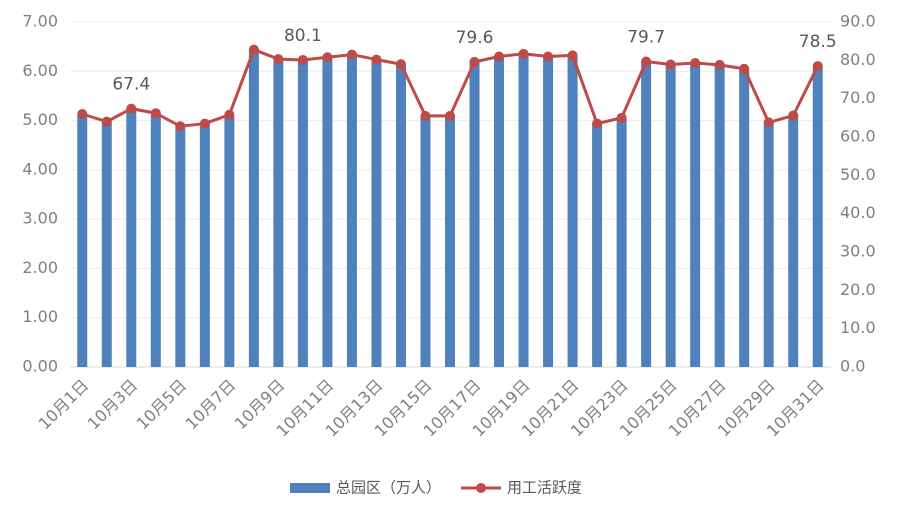  I want to click on y2-tick-label: 90.0, so click(858, 21).